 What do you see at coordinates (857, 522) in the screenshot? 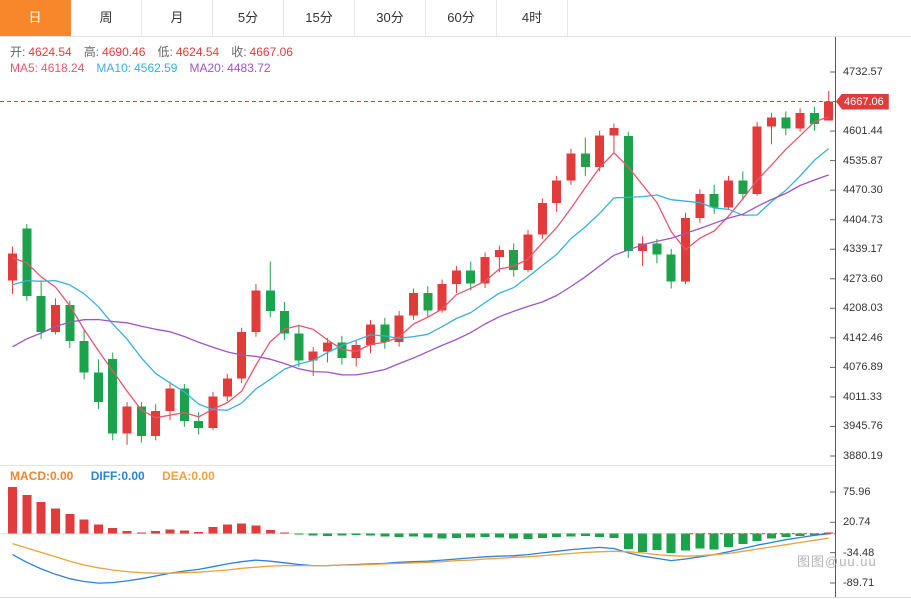
I see `axis-tick-label: 20.74` at bounding box center [857, 522].